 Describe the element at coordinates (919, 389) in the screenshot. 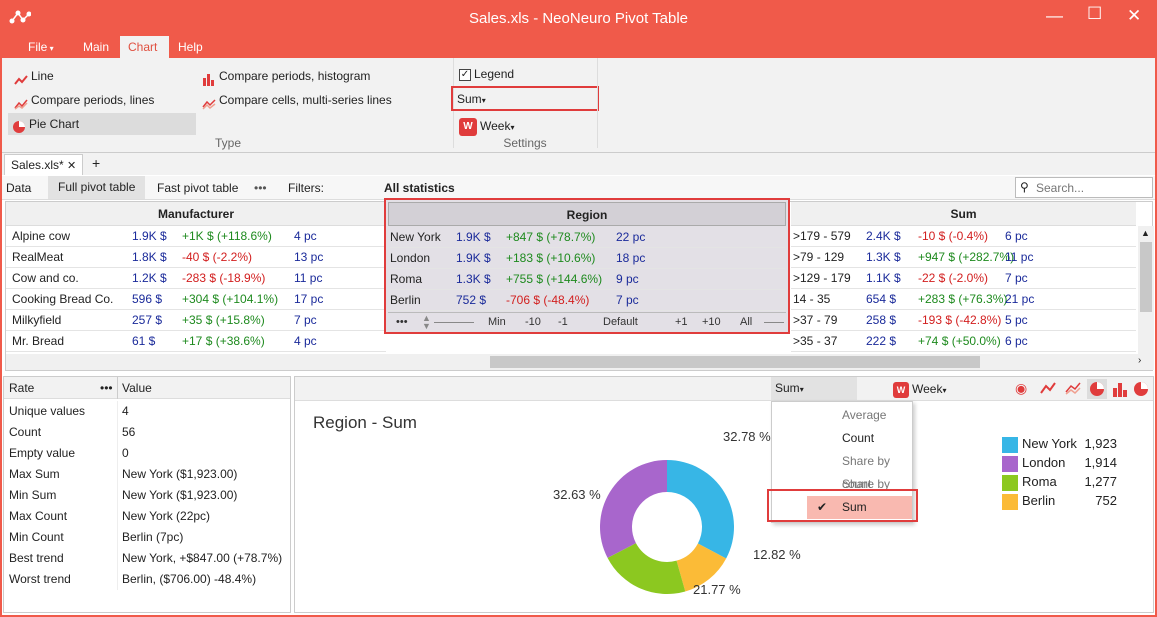

I see `chart-week-select: W Week▾` at that location.